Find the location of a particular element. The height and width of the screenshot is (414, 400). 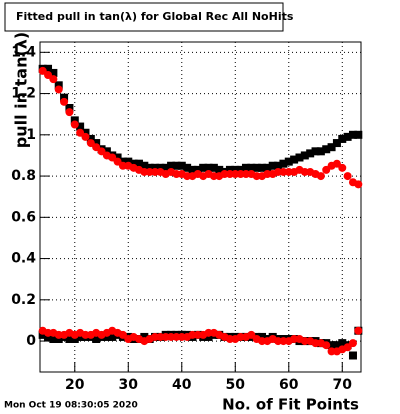

x-tick-label: 50 is located at coordinates (236, 385).